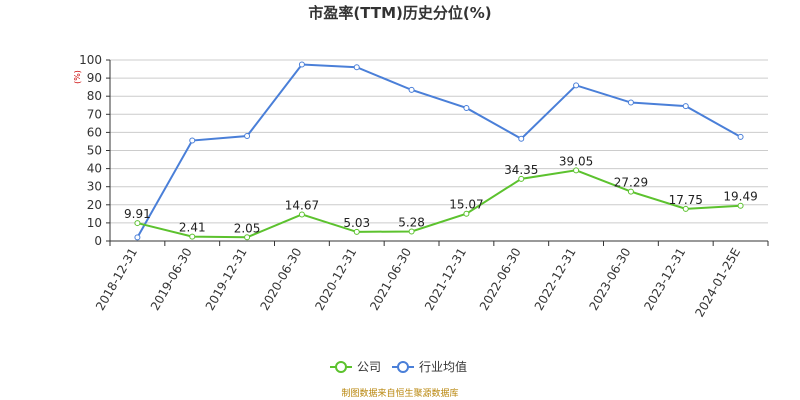 The image size is (800, 400). What do you see at coordinates (247, 228) in the screenshot?
I see `data-label-0-2: 2.05` at bounding box center [247, 228].